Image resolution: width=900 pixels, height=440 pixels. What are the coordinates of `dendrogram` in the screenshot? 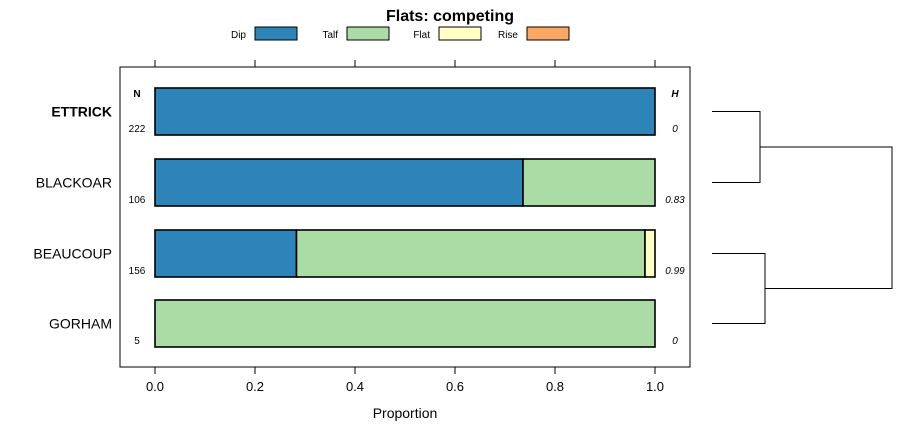 It's located at (802, 217).